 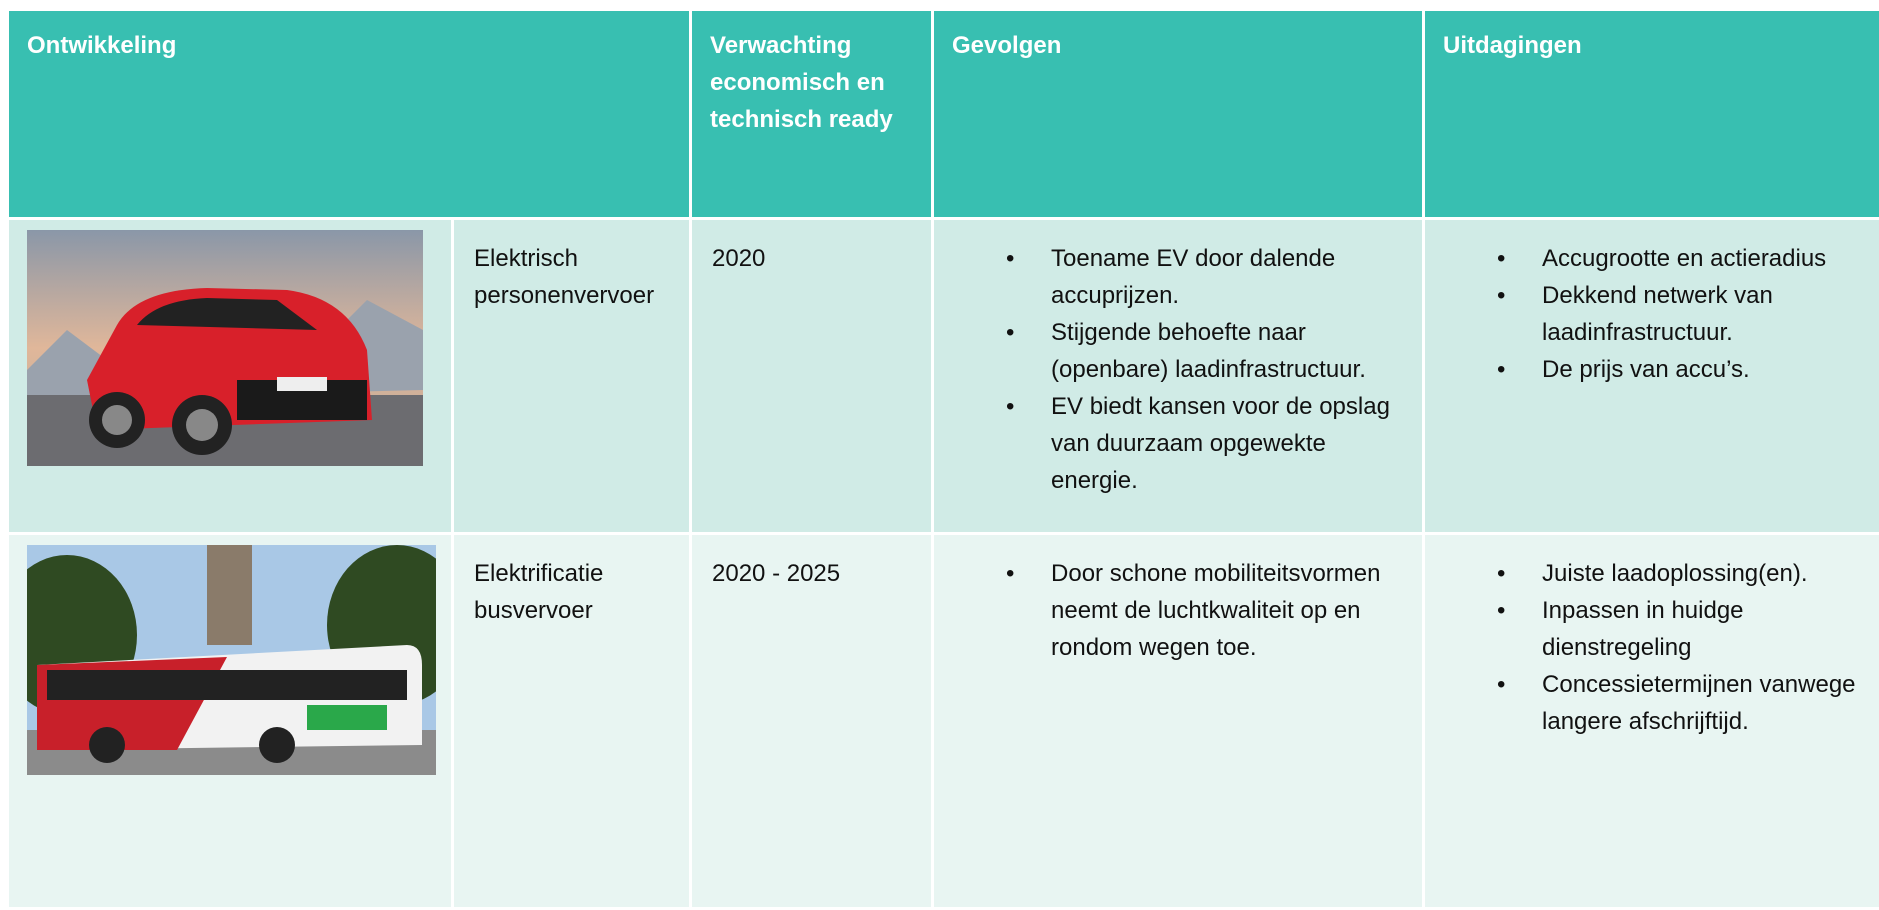 I want to click on name-cell: Elektrificatie busvervoer, so click(x=572, y=721).